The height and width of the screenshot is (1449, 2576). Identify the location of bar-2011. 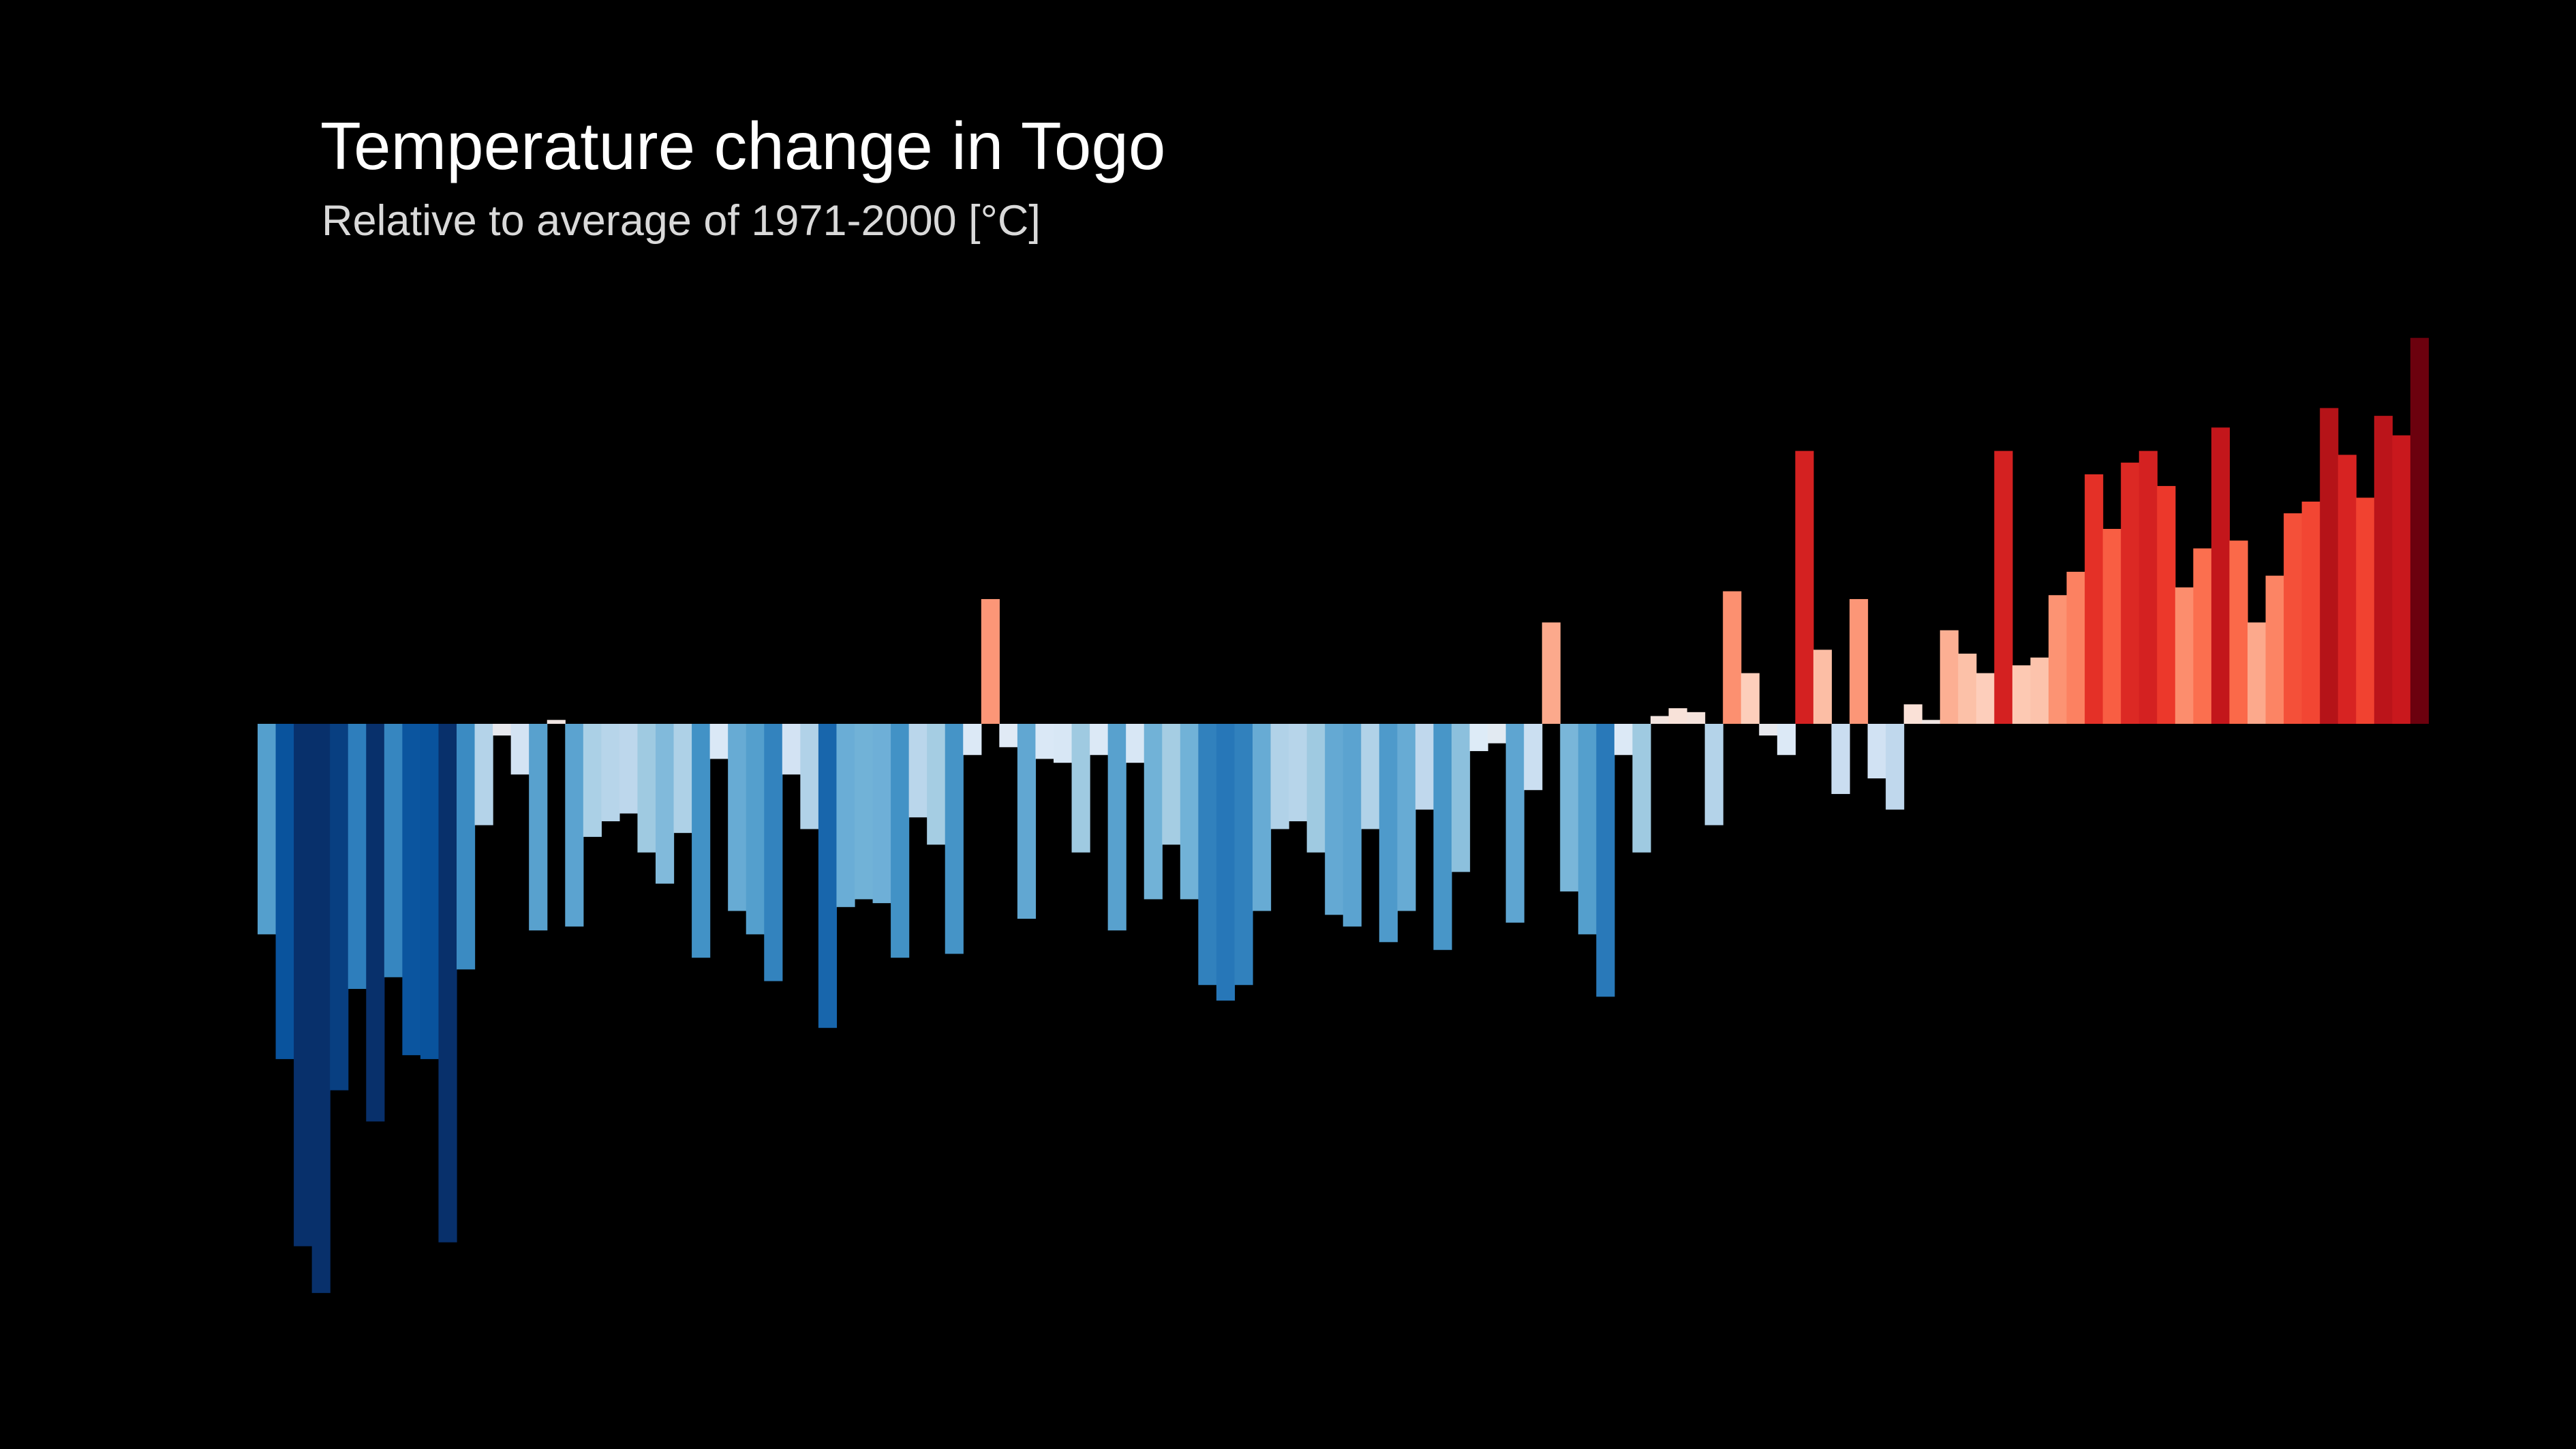
(2257, 673).